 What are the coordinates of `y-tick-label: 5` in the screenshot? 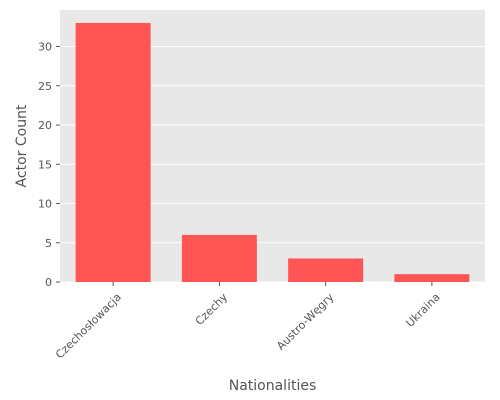 It's located at (48, 243).